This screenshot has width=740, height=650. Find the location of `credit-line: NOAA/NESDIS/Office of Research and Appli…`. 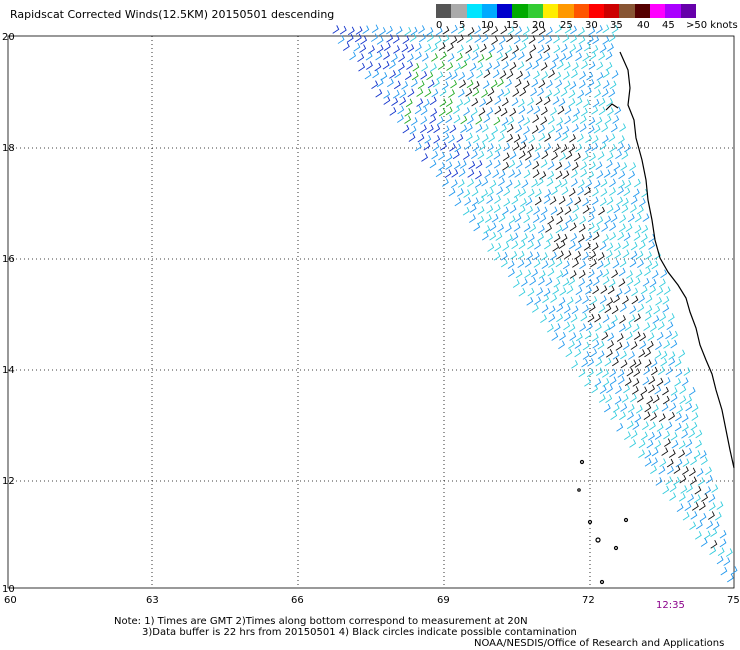

credit-line: NOAA/NESDIS/Office of Research and Appli… is located at coordinates (599, 643).